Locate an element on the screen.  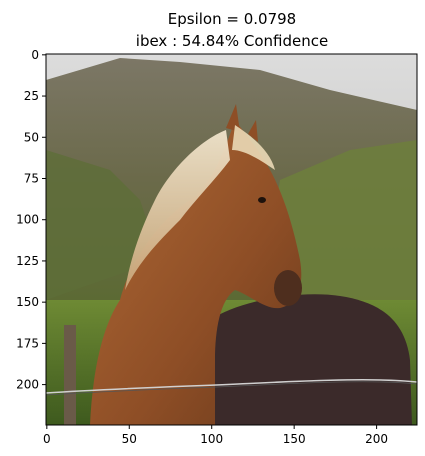
x-tick-label: 50 is located at coordinates (129, 439).